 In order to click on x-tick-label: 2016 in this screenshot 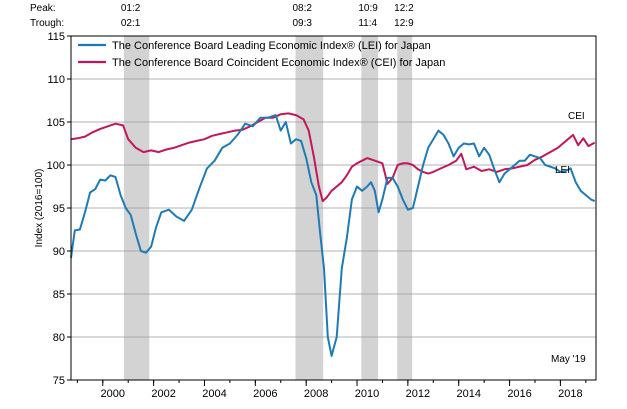, I will do `click(519, 394)`.